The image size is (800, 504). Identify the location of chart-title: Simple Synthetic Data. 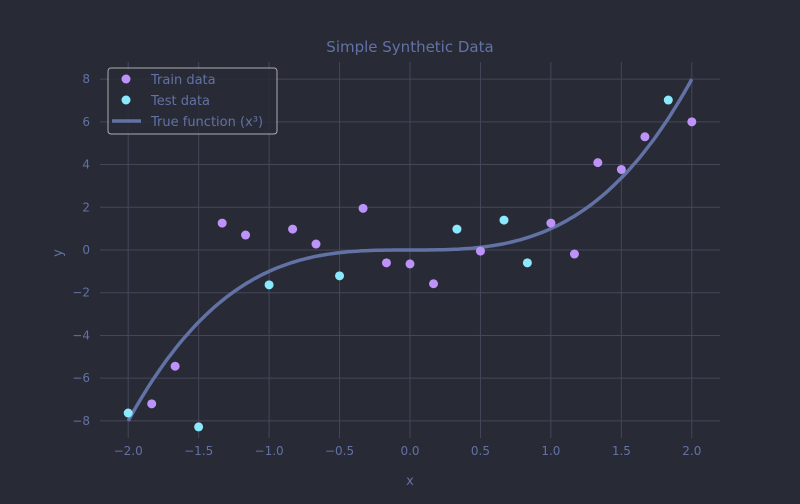
(409, 47).